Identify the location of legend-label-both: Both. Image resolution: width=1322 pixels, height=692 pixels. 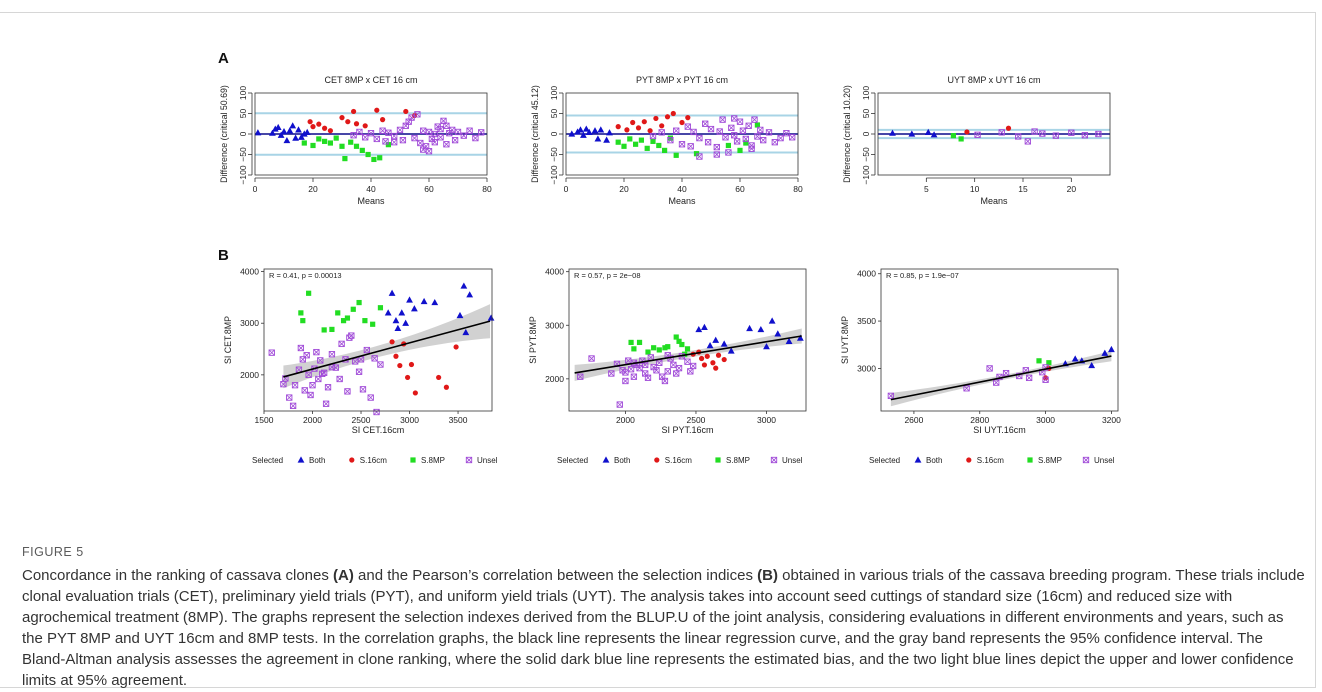
(317, 460).